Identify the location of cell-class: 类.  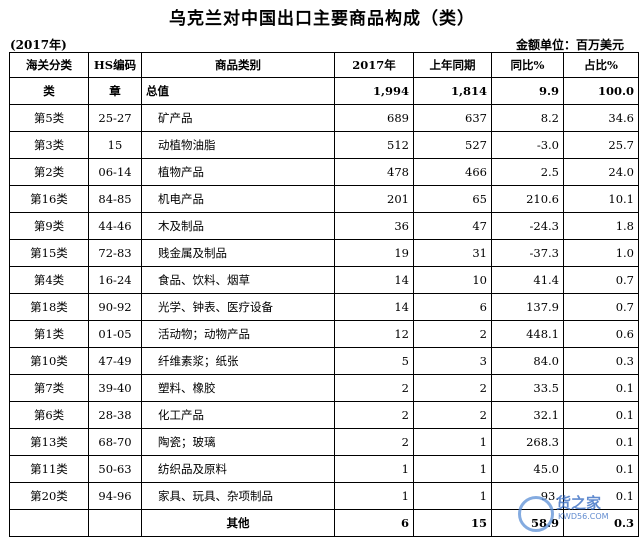
(49, 91).